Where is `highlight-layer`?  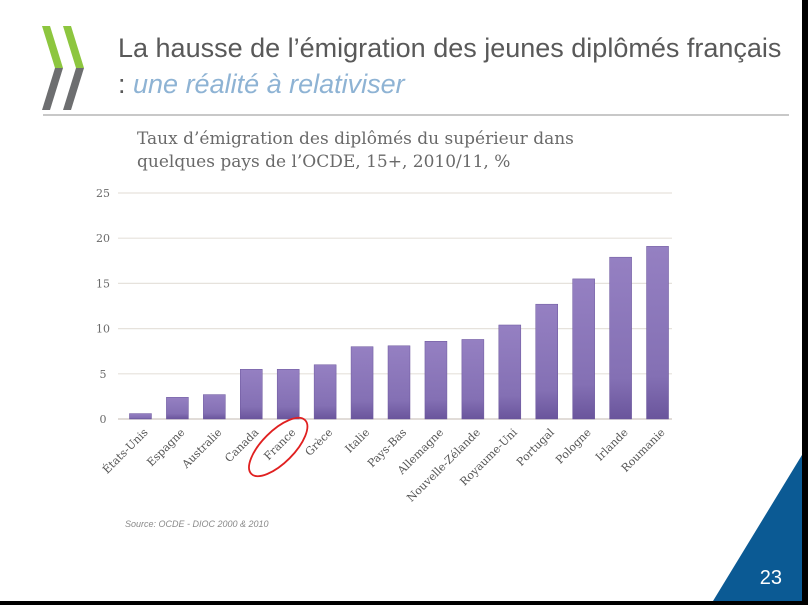
highlight-layer is located at coordinates (278, 447).